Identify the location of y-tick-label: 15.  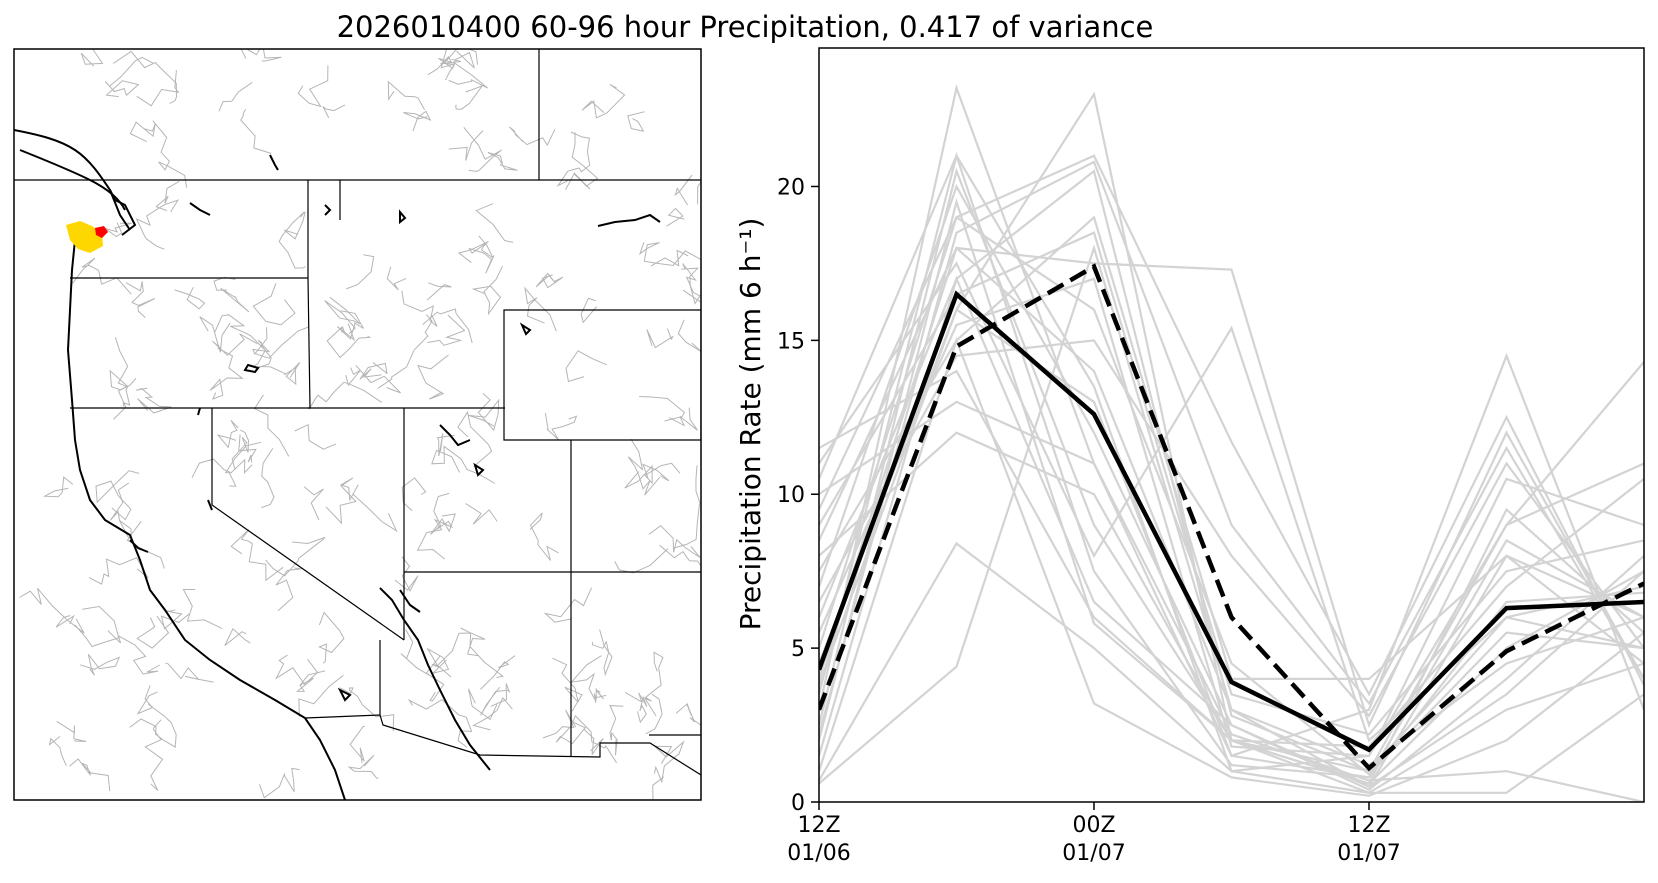
(791, 341).